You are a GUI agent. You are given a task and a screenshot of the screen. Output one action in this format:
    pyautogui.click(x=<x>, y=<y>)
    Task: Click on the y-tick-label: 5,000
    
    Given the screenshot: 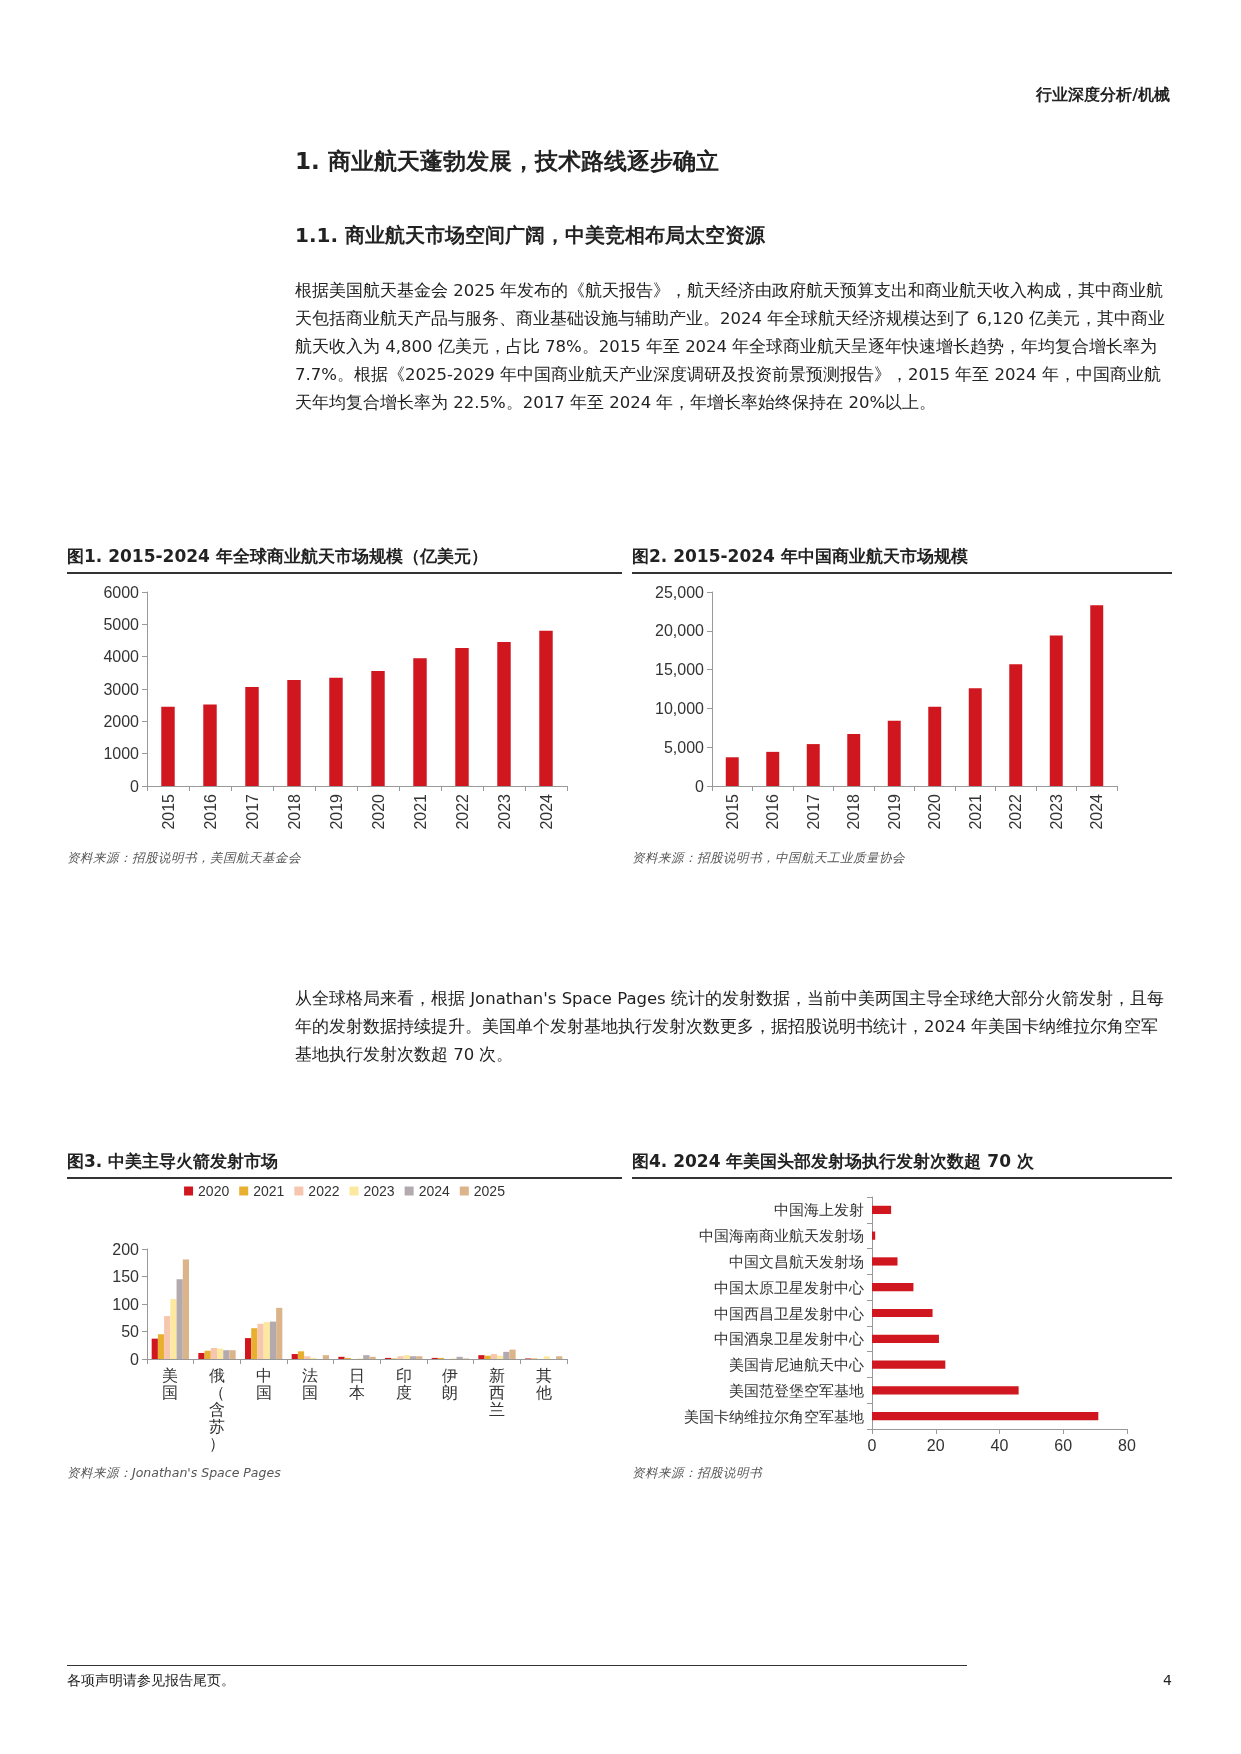 What is the action you would take?
    pyautogui.click(x=684, y=747)
    